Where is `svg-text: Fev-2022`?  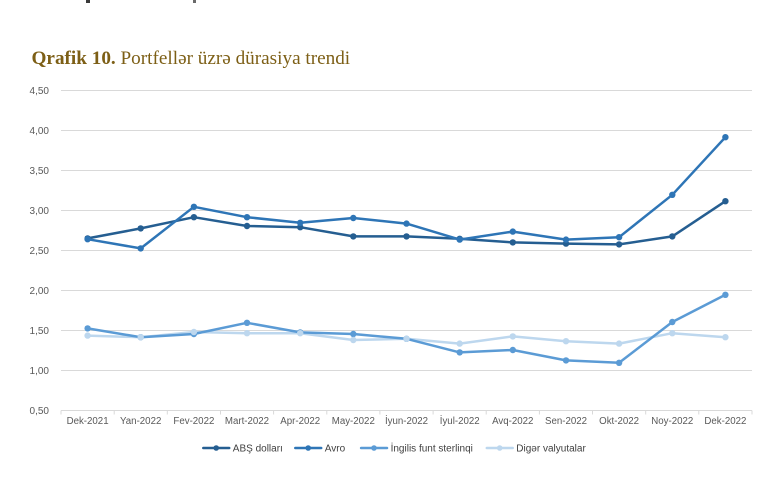 svg-text: Fev-2022 is located at coordinates (193, 421).